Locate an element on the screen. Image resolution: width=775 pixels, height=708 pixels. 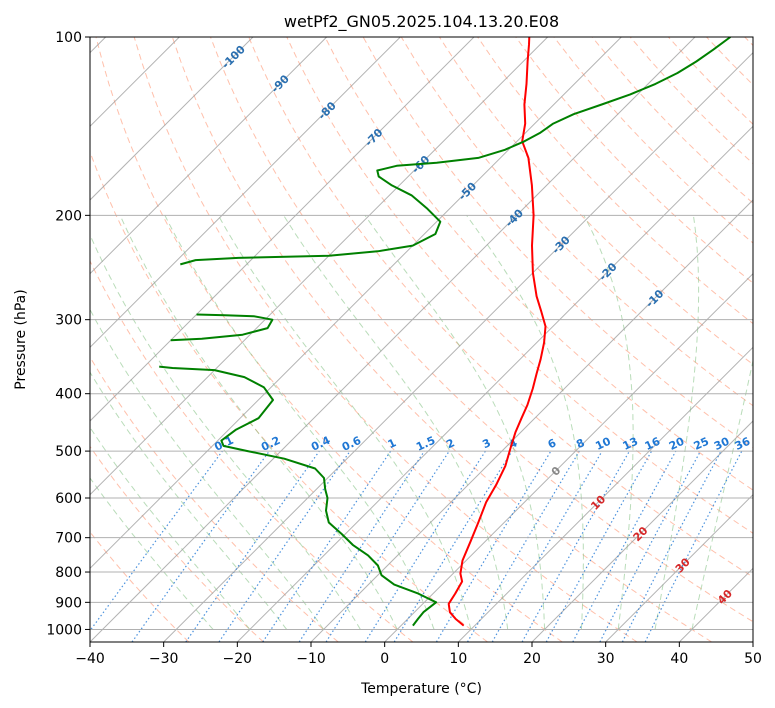
temperature-line is located at coordinates (497, 332).